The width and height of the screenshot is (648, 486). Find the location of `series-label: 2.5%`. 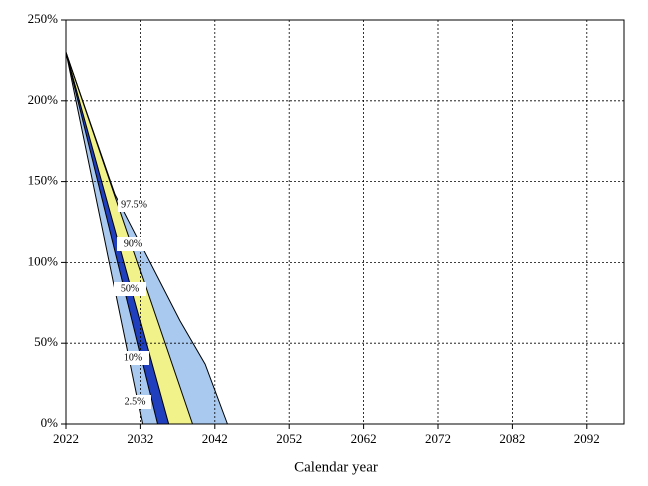

series-label: 2.5% is located at coordinates (135, 401).